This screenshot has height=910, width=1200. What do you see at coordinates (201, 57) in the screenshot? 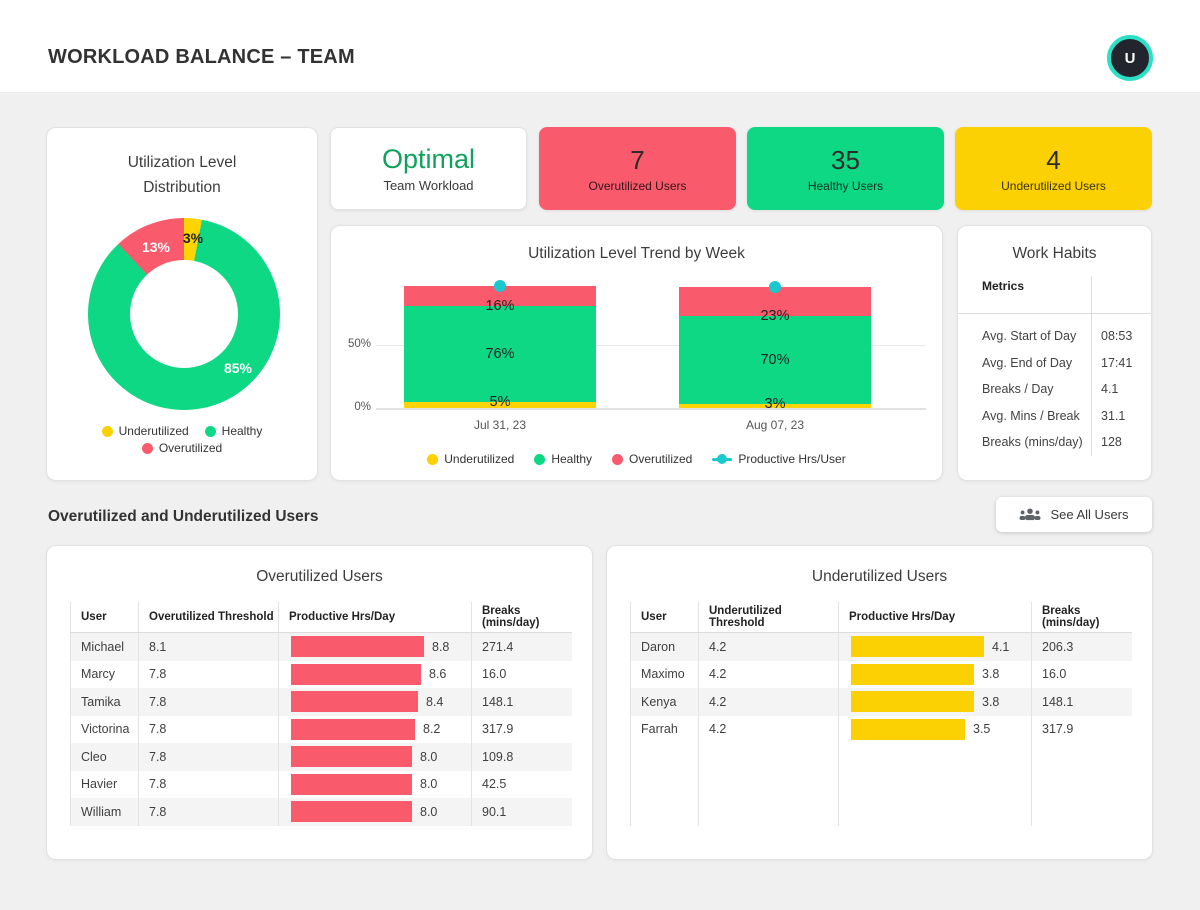
I see `page-title: WORKLOAD BALANCE – TEAM` at bounding box center [201, 57].